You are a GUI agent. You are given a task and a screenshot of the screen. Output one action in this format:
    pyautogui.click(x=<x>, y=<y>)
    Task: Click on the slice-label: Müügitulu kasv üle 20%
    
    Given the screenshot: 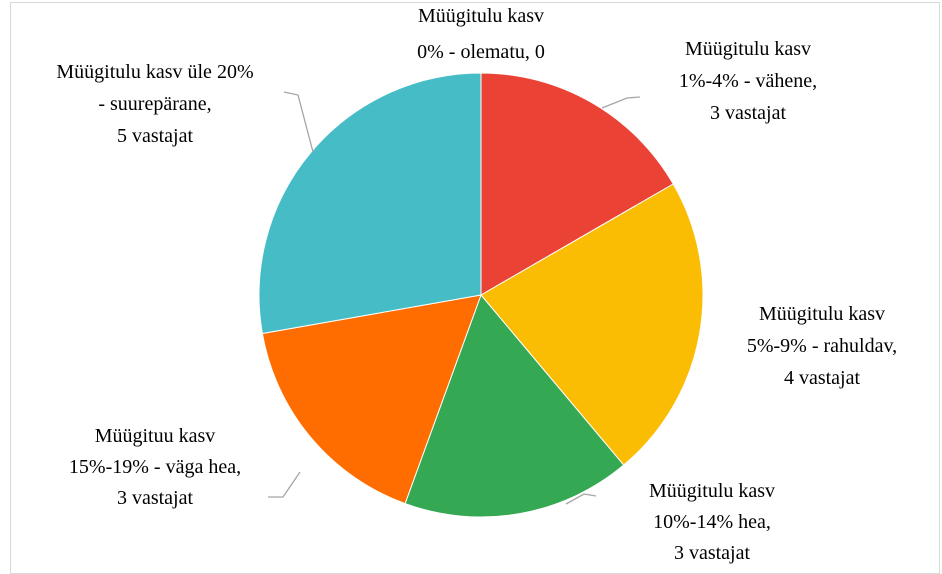 What is the action you would take?
    pyautogui.click(x=154, y=72)
    